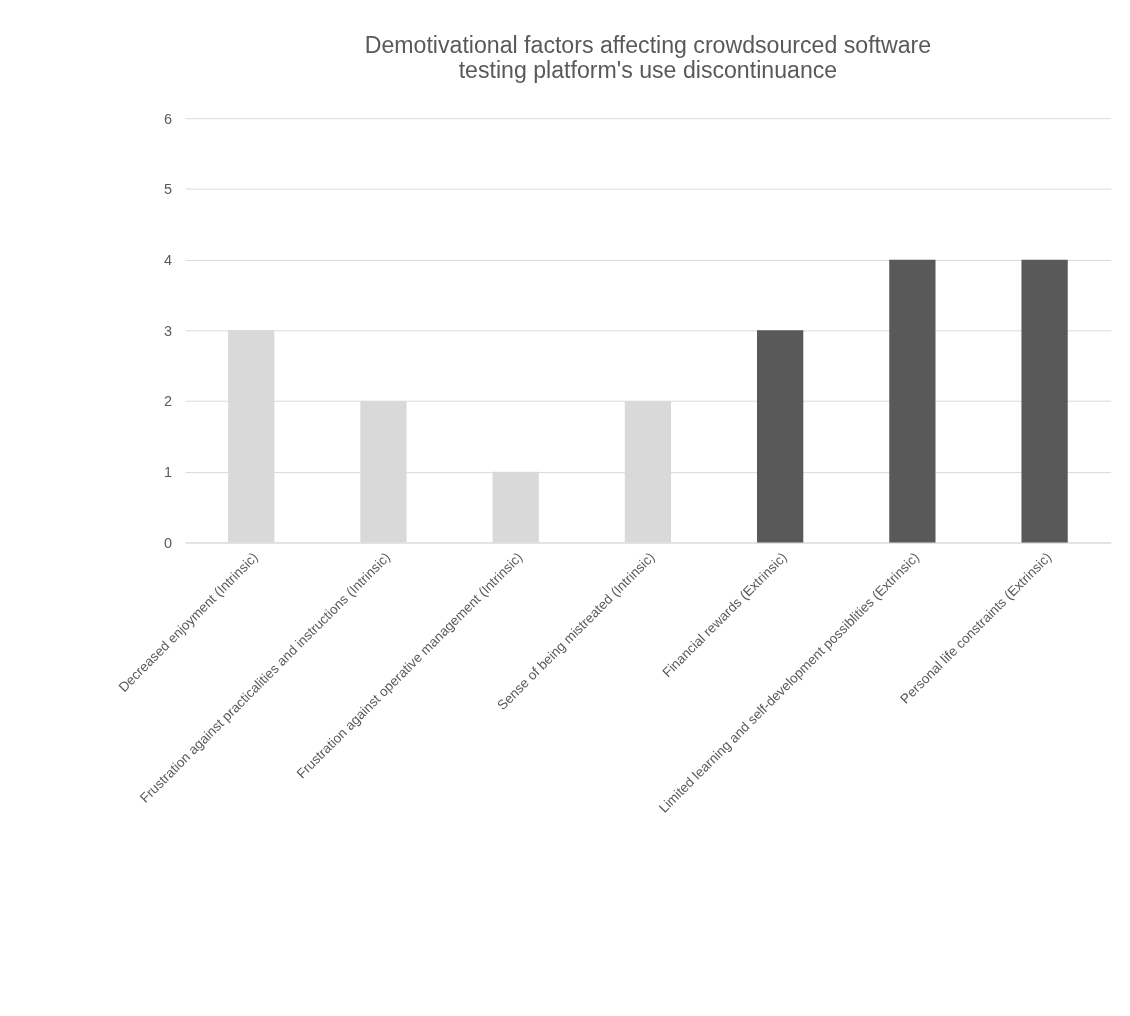  What do you see at coordinates (168, 472) in the screenshot?
I see `y-tick-label: 1` at bounding box center [168, 472].